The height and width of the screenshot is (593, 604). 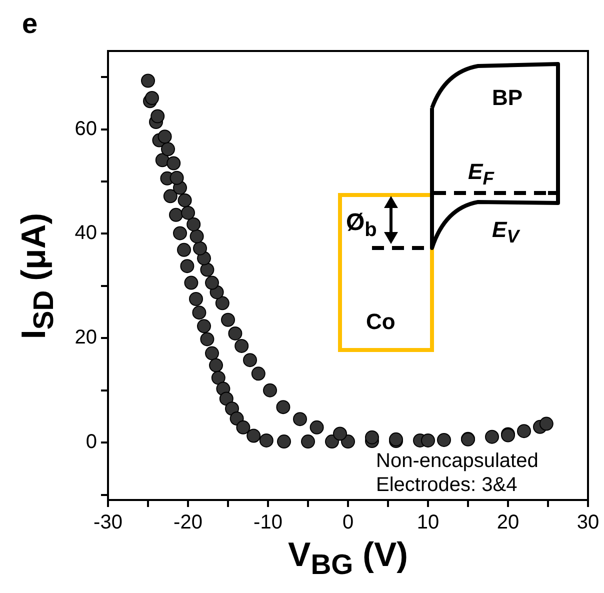 What do you see at coordinates (348, 523) in the screenshot?
I see `x-tick-label: 0` at bounding box center [348, 523].